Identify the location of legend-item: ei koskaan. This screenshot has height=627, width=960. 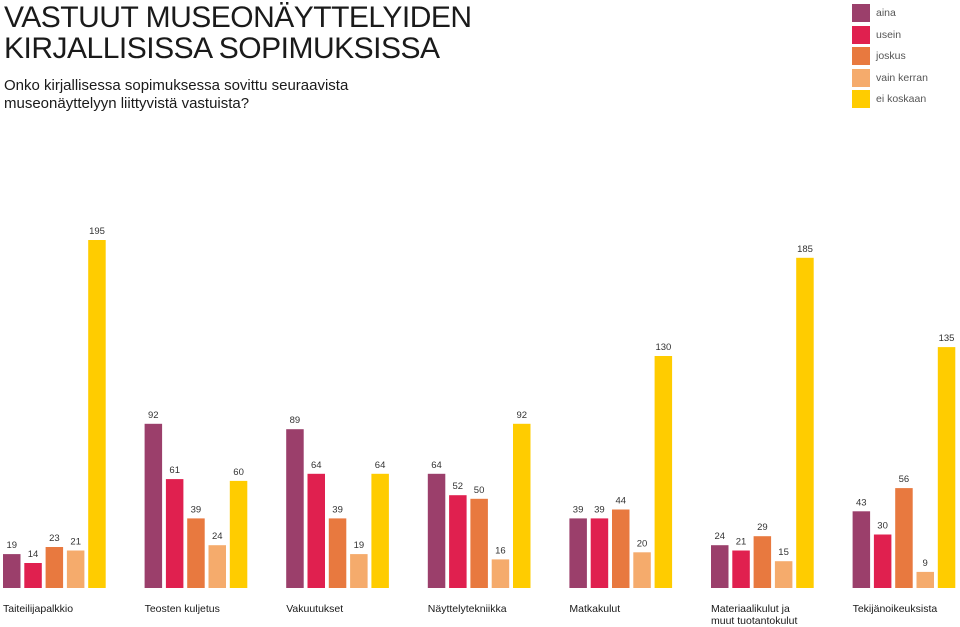
(906, 99).